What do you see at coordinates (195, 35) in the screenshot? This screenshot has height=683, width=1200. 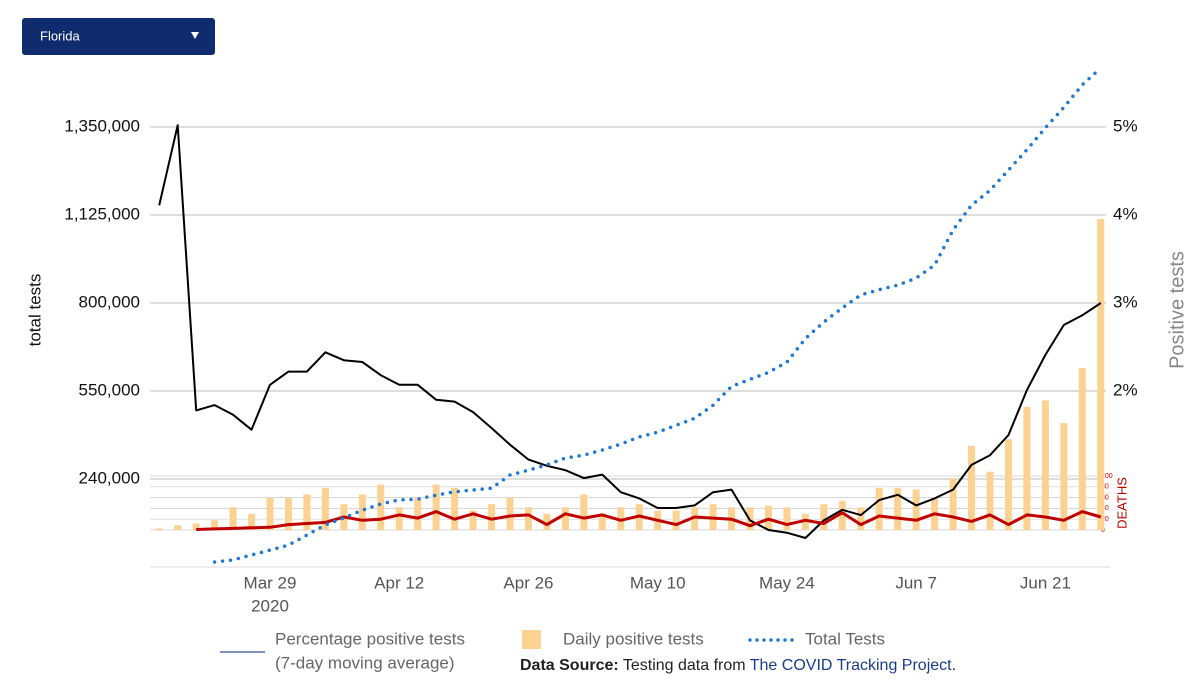 I see `dropdown-arrow` at bounding box center [195, 35].